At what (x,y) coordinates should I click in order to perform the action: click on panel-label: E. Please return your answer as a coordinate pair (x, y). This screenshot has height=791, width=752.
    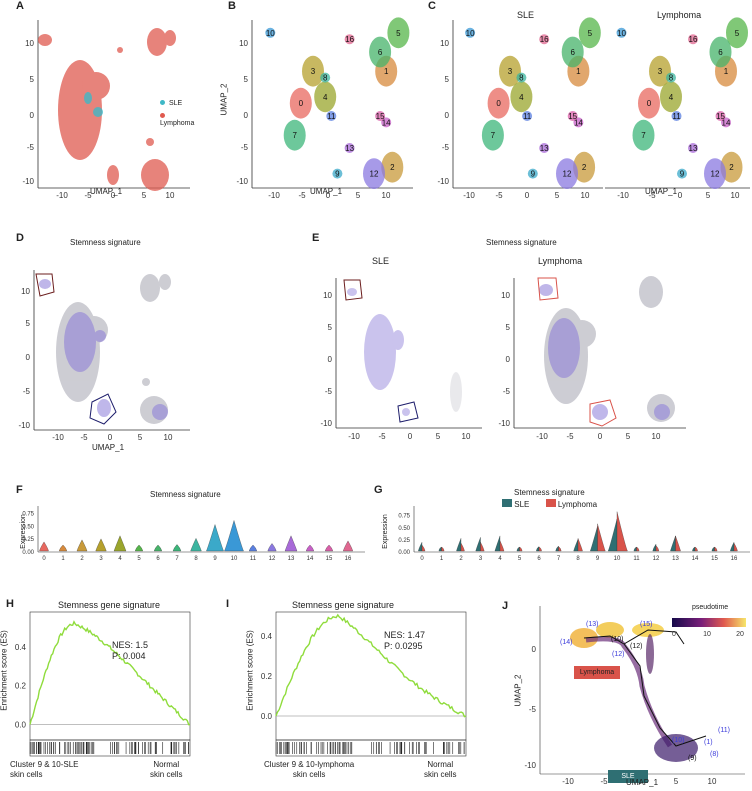
    Looking at the image, I should click on (316, 238).